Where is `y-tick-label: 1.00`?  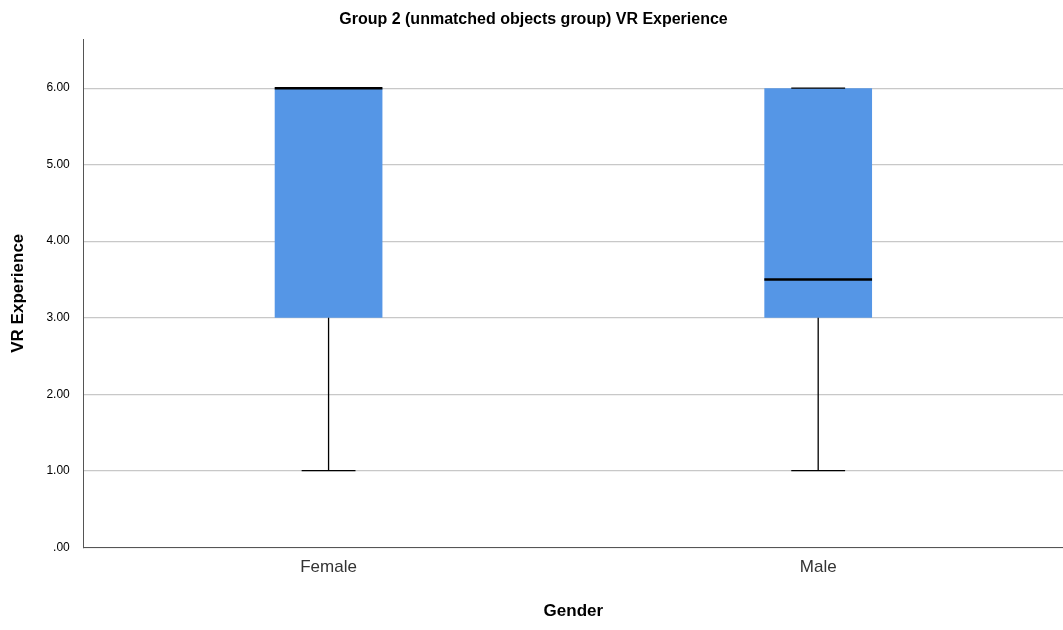 y-tick-label: 1.00 is located at coordinates (58, 470).